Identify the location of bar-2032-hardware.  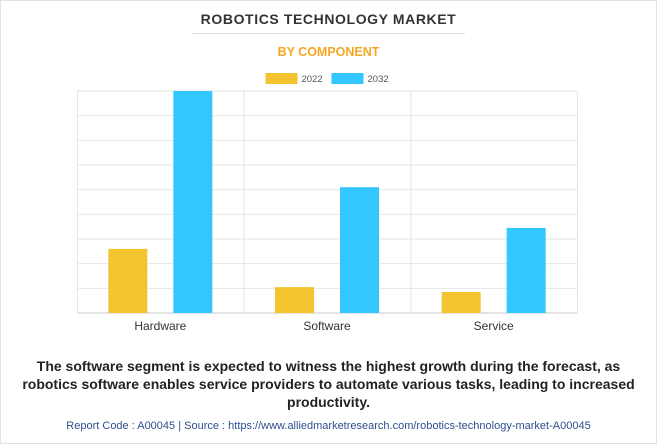
(193, 202).